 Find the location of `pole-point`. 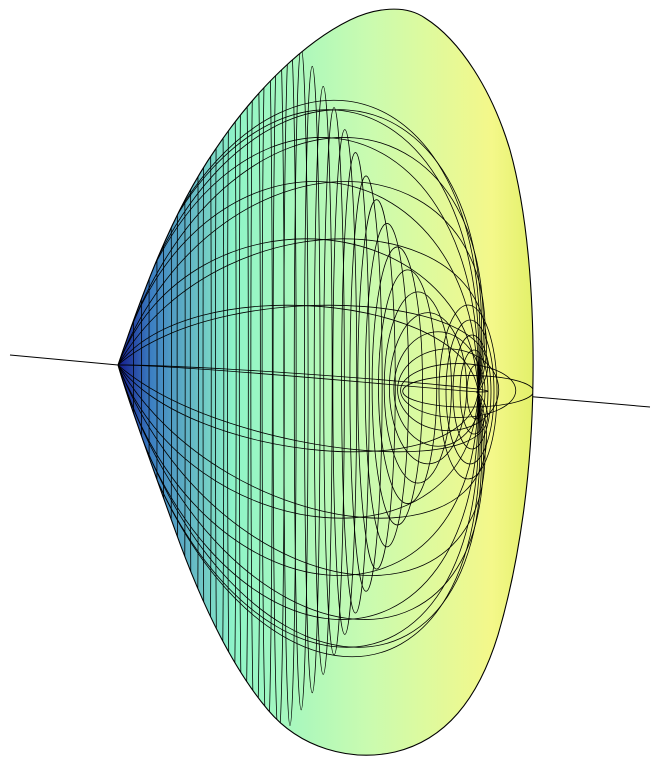

pole-point is located at coordinates (478, 392).